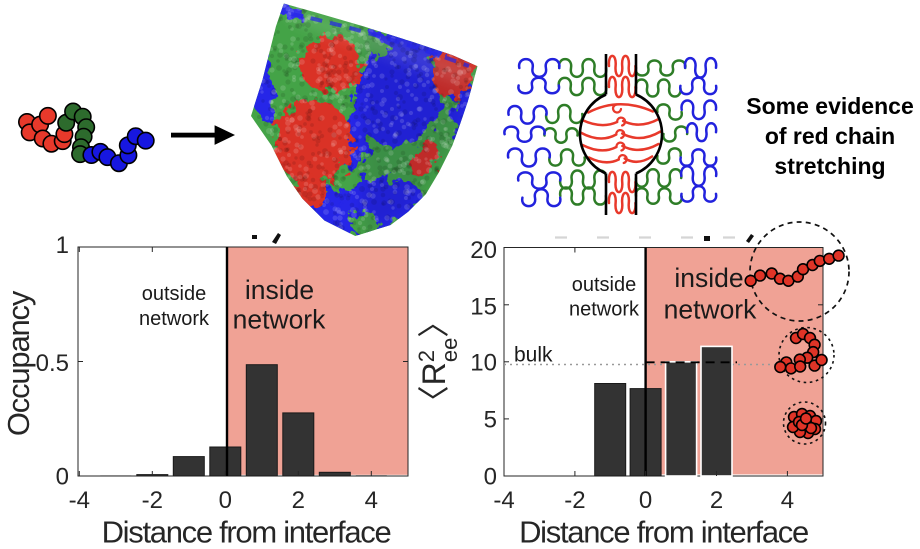 The image size is (920, 549). I want to click on svg-text: 15, so click(483, 307).